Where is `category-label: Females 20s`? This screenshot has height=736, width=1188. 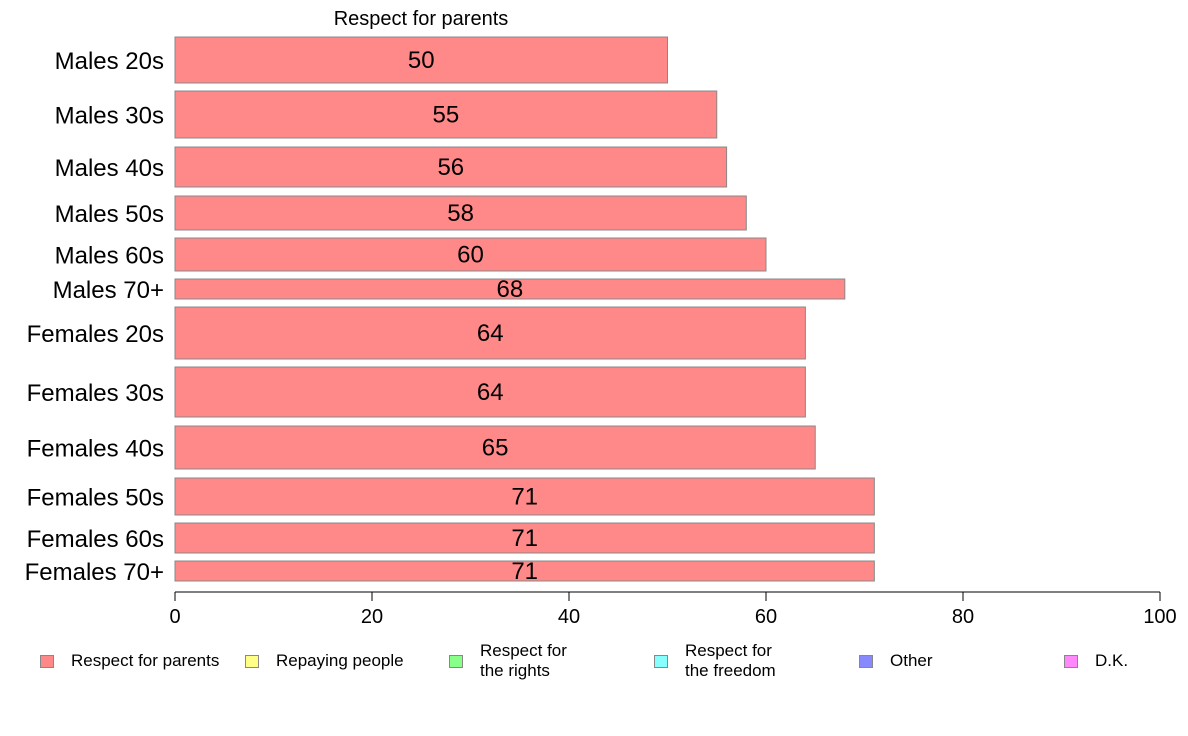 category-label: Females 20s is located at coordinates (95, 334).